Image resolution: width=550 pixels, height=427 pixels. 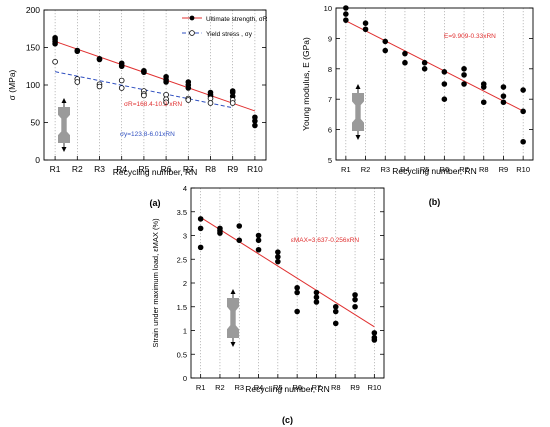 I want to click on y-tick-label: 2.5, so click(x=182, y=259).